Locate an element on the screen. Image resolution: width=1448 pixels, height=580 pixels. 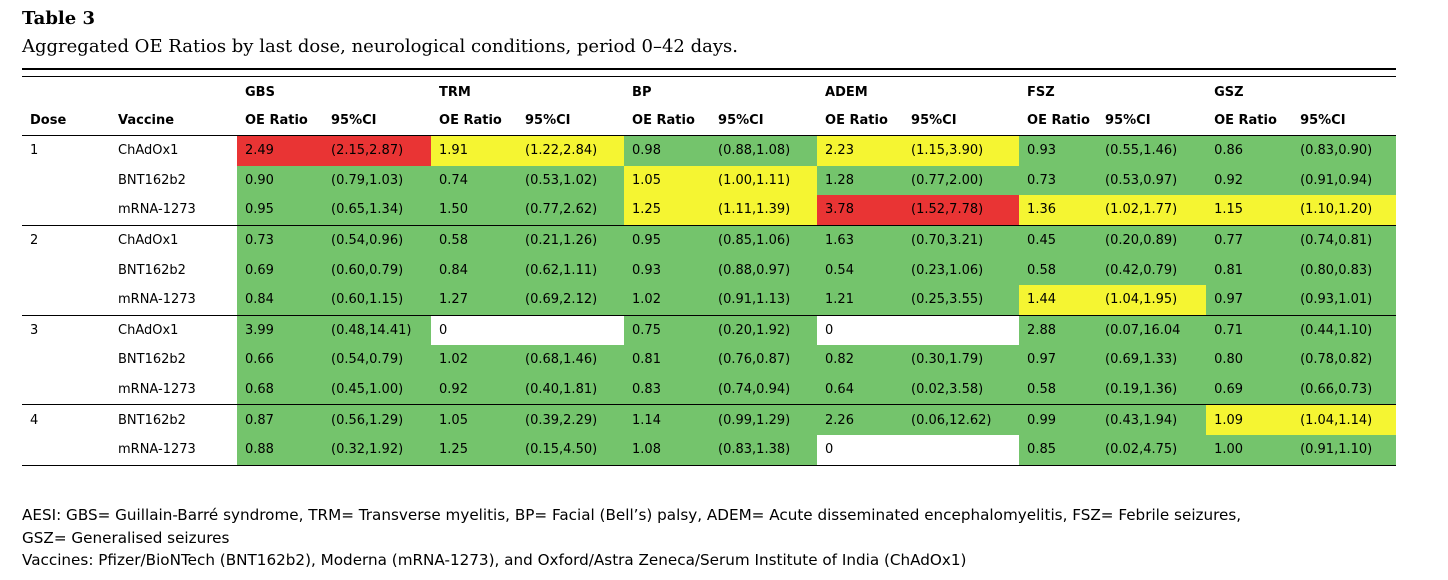
ci-cell: (0.91,1.13) is located at coordinates (764, 300).